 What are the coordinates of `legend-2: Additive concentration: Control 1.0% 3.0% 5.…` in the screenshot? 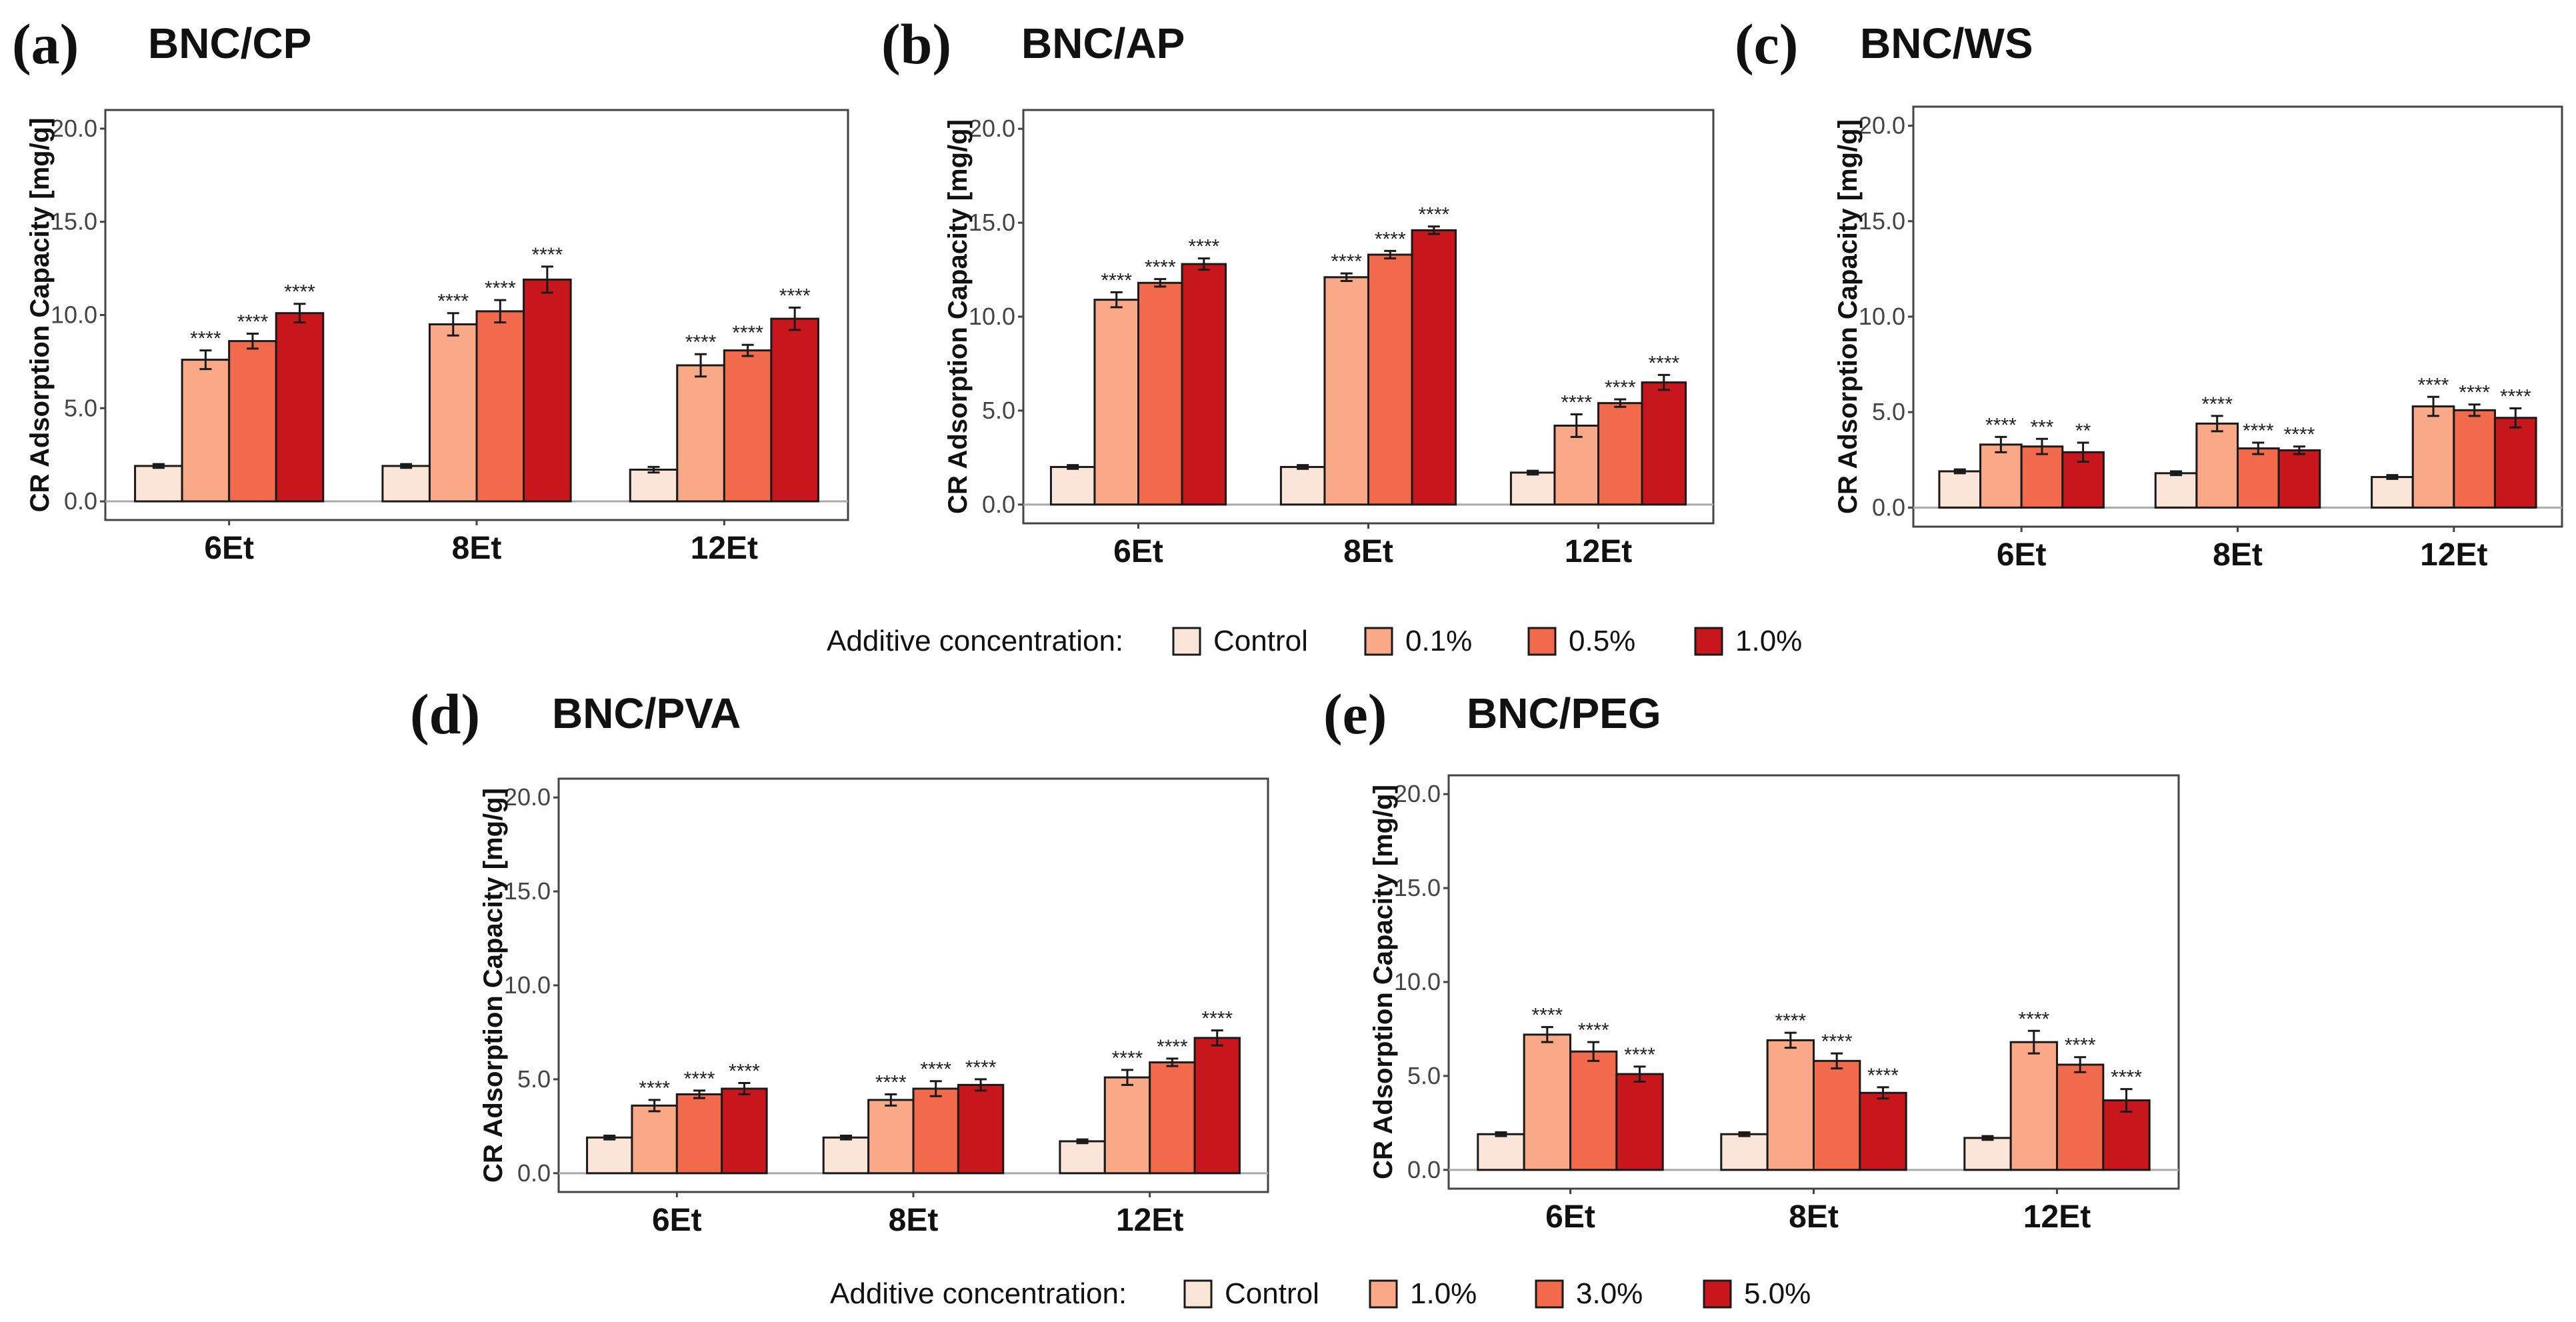 It's located at (1320, 1293).